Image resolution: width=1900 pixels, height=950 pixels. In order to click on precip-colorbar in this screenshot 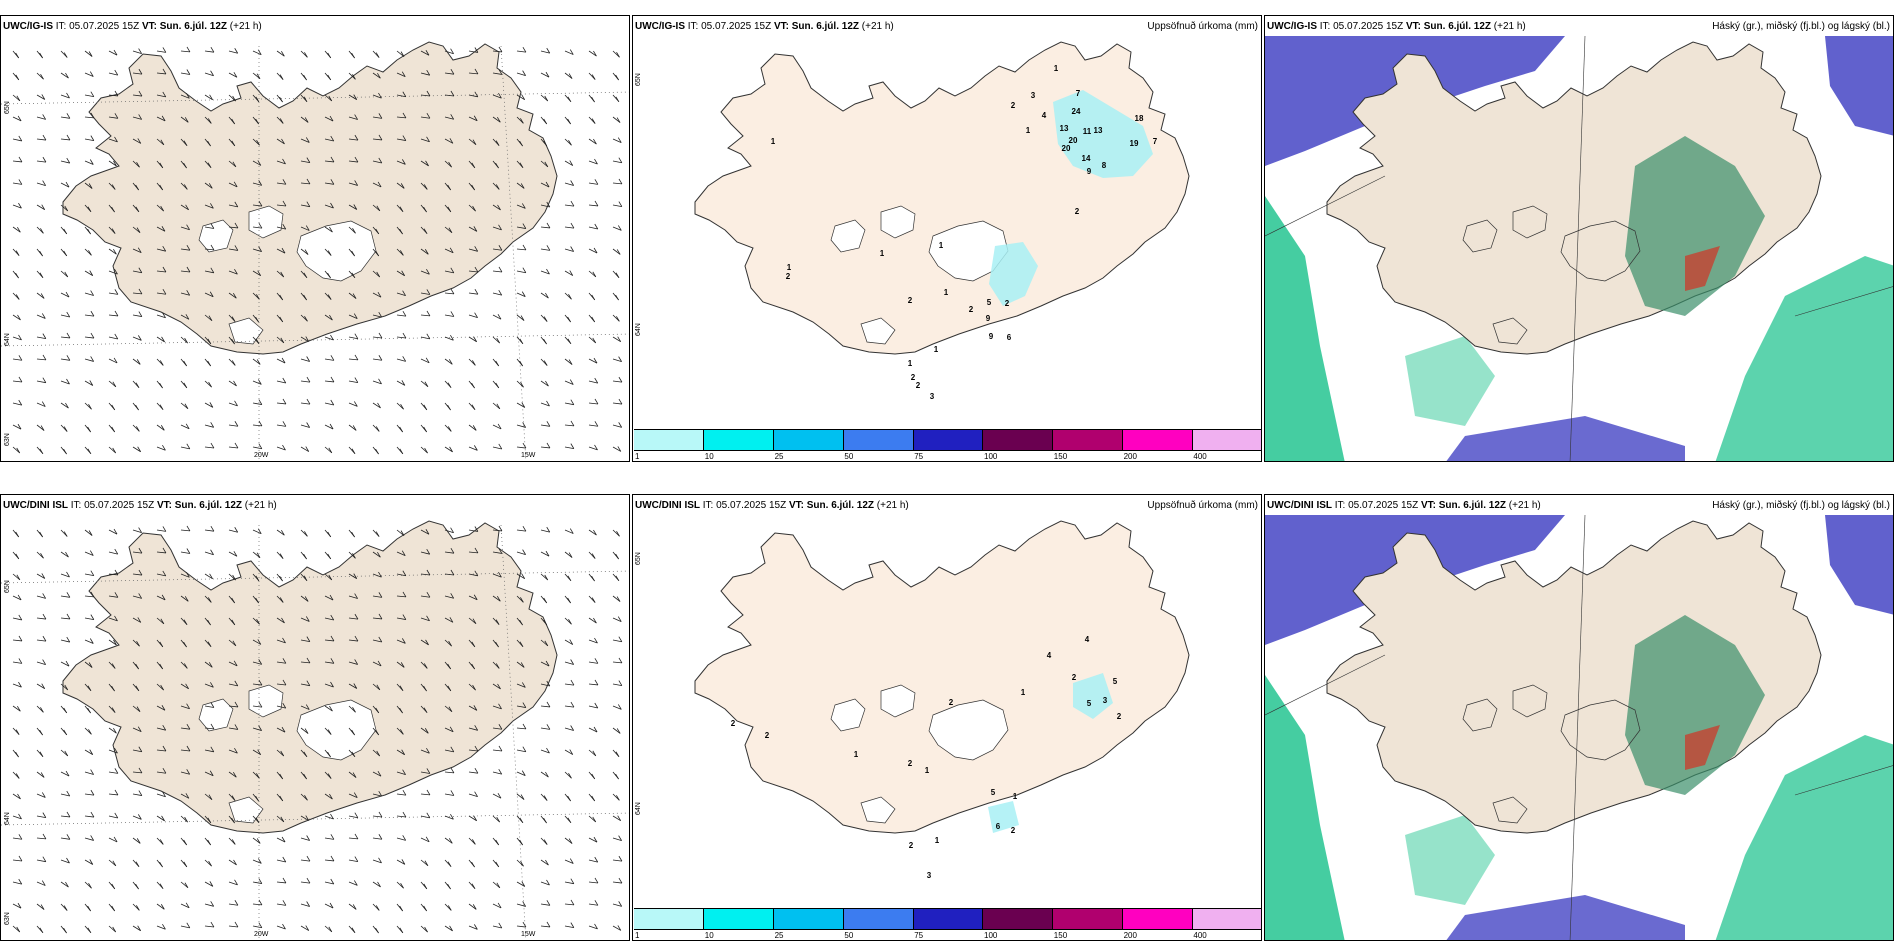, I will do `click(947, 919)`.